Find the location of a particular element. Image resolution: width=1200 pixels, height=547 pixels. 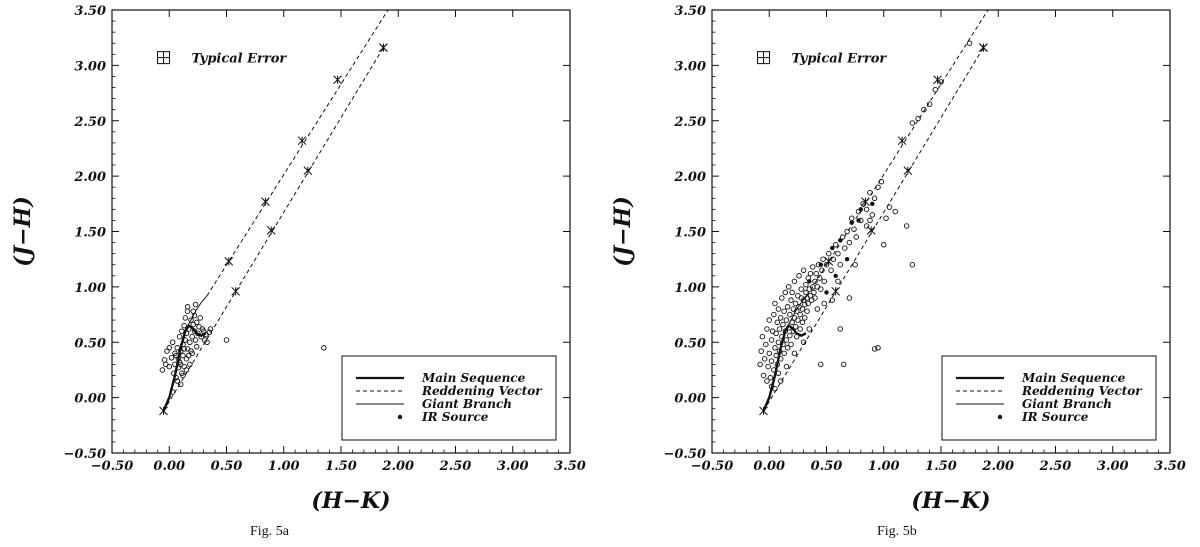

chart-b-legend-entry: IR Source is located at coordinates (1043, 417).